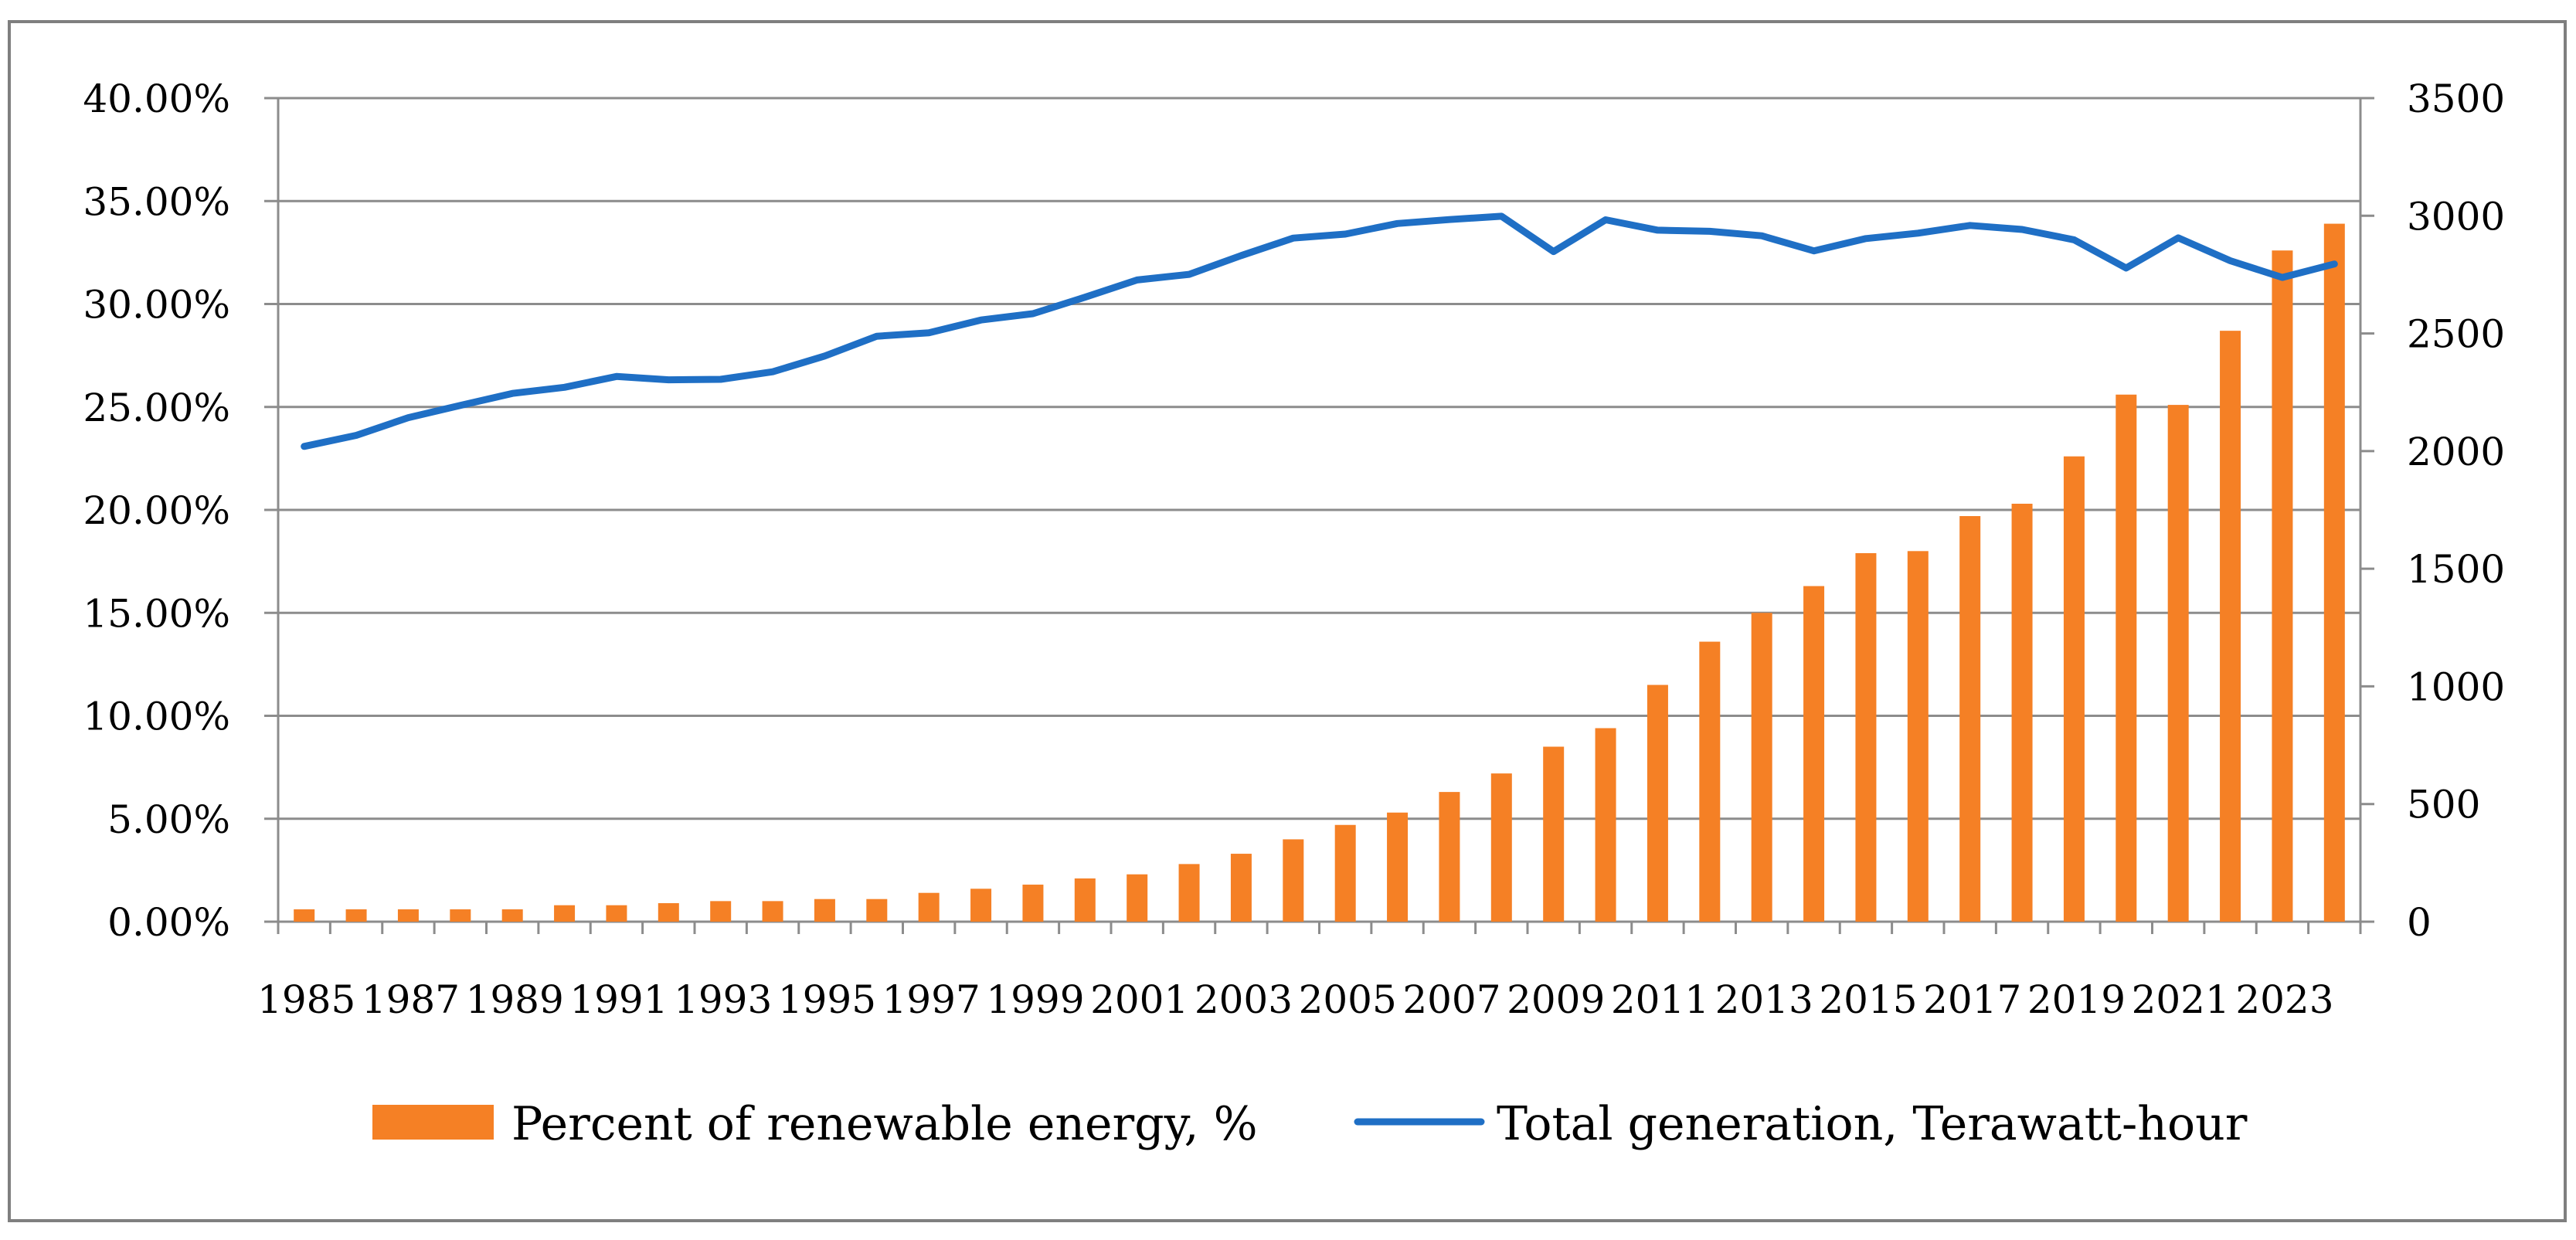 The width and height of the screenshot is (2576, 1240). I want to click on right-tick-label: 500, so click(2443, 805).